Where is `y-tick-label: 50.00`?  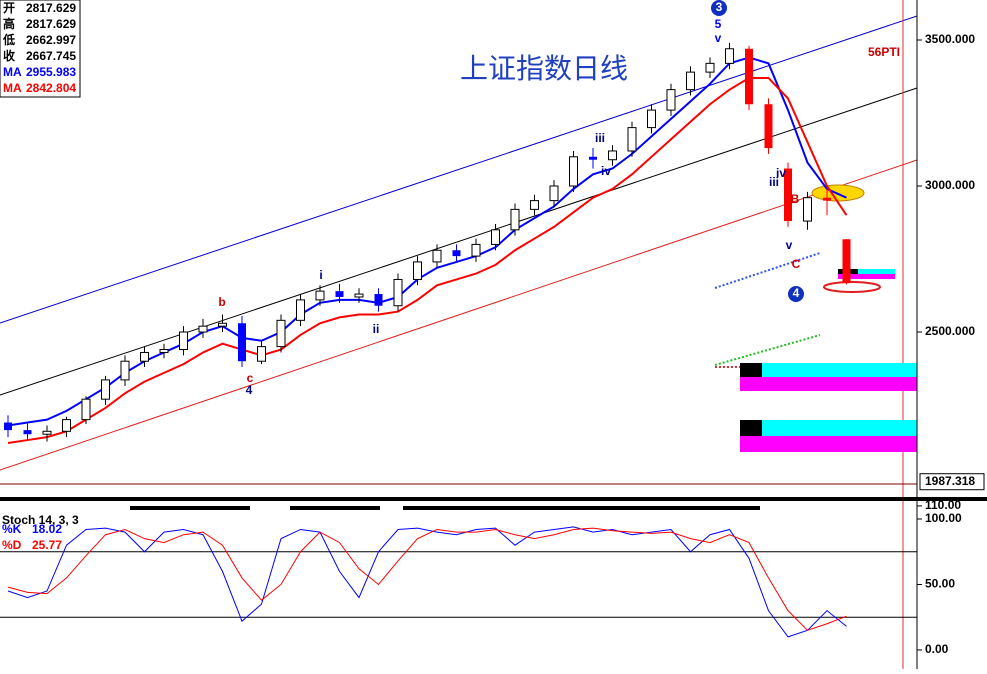
y-tick-label: 50.00 is located at coordinates (940, 584).